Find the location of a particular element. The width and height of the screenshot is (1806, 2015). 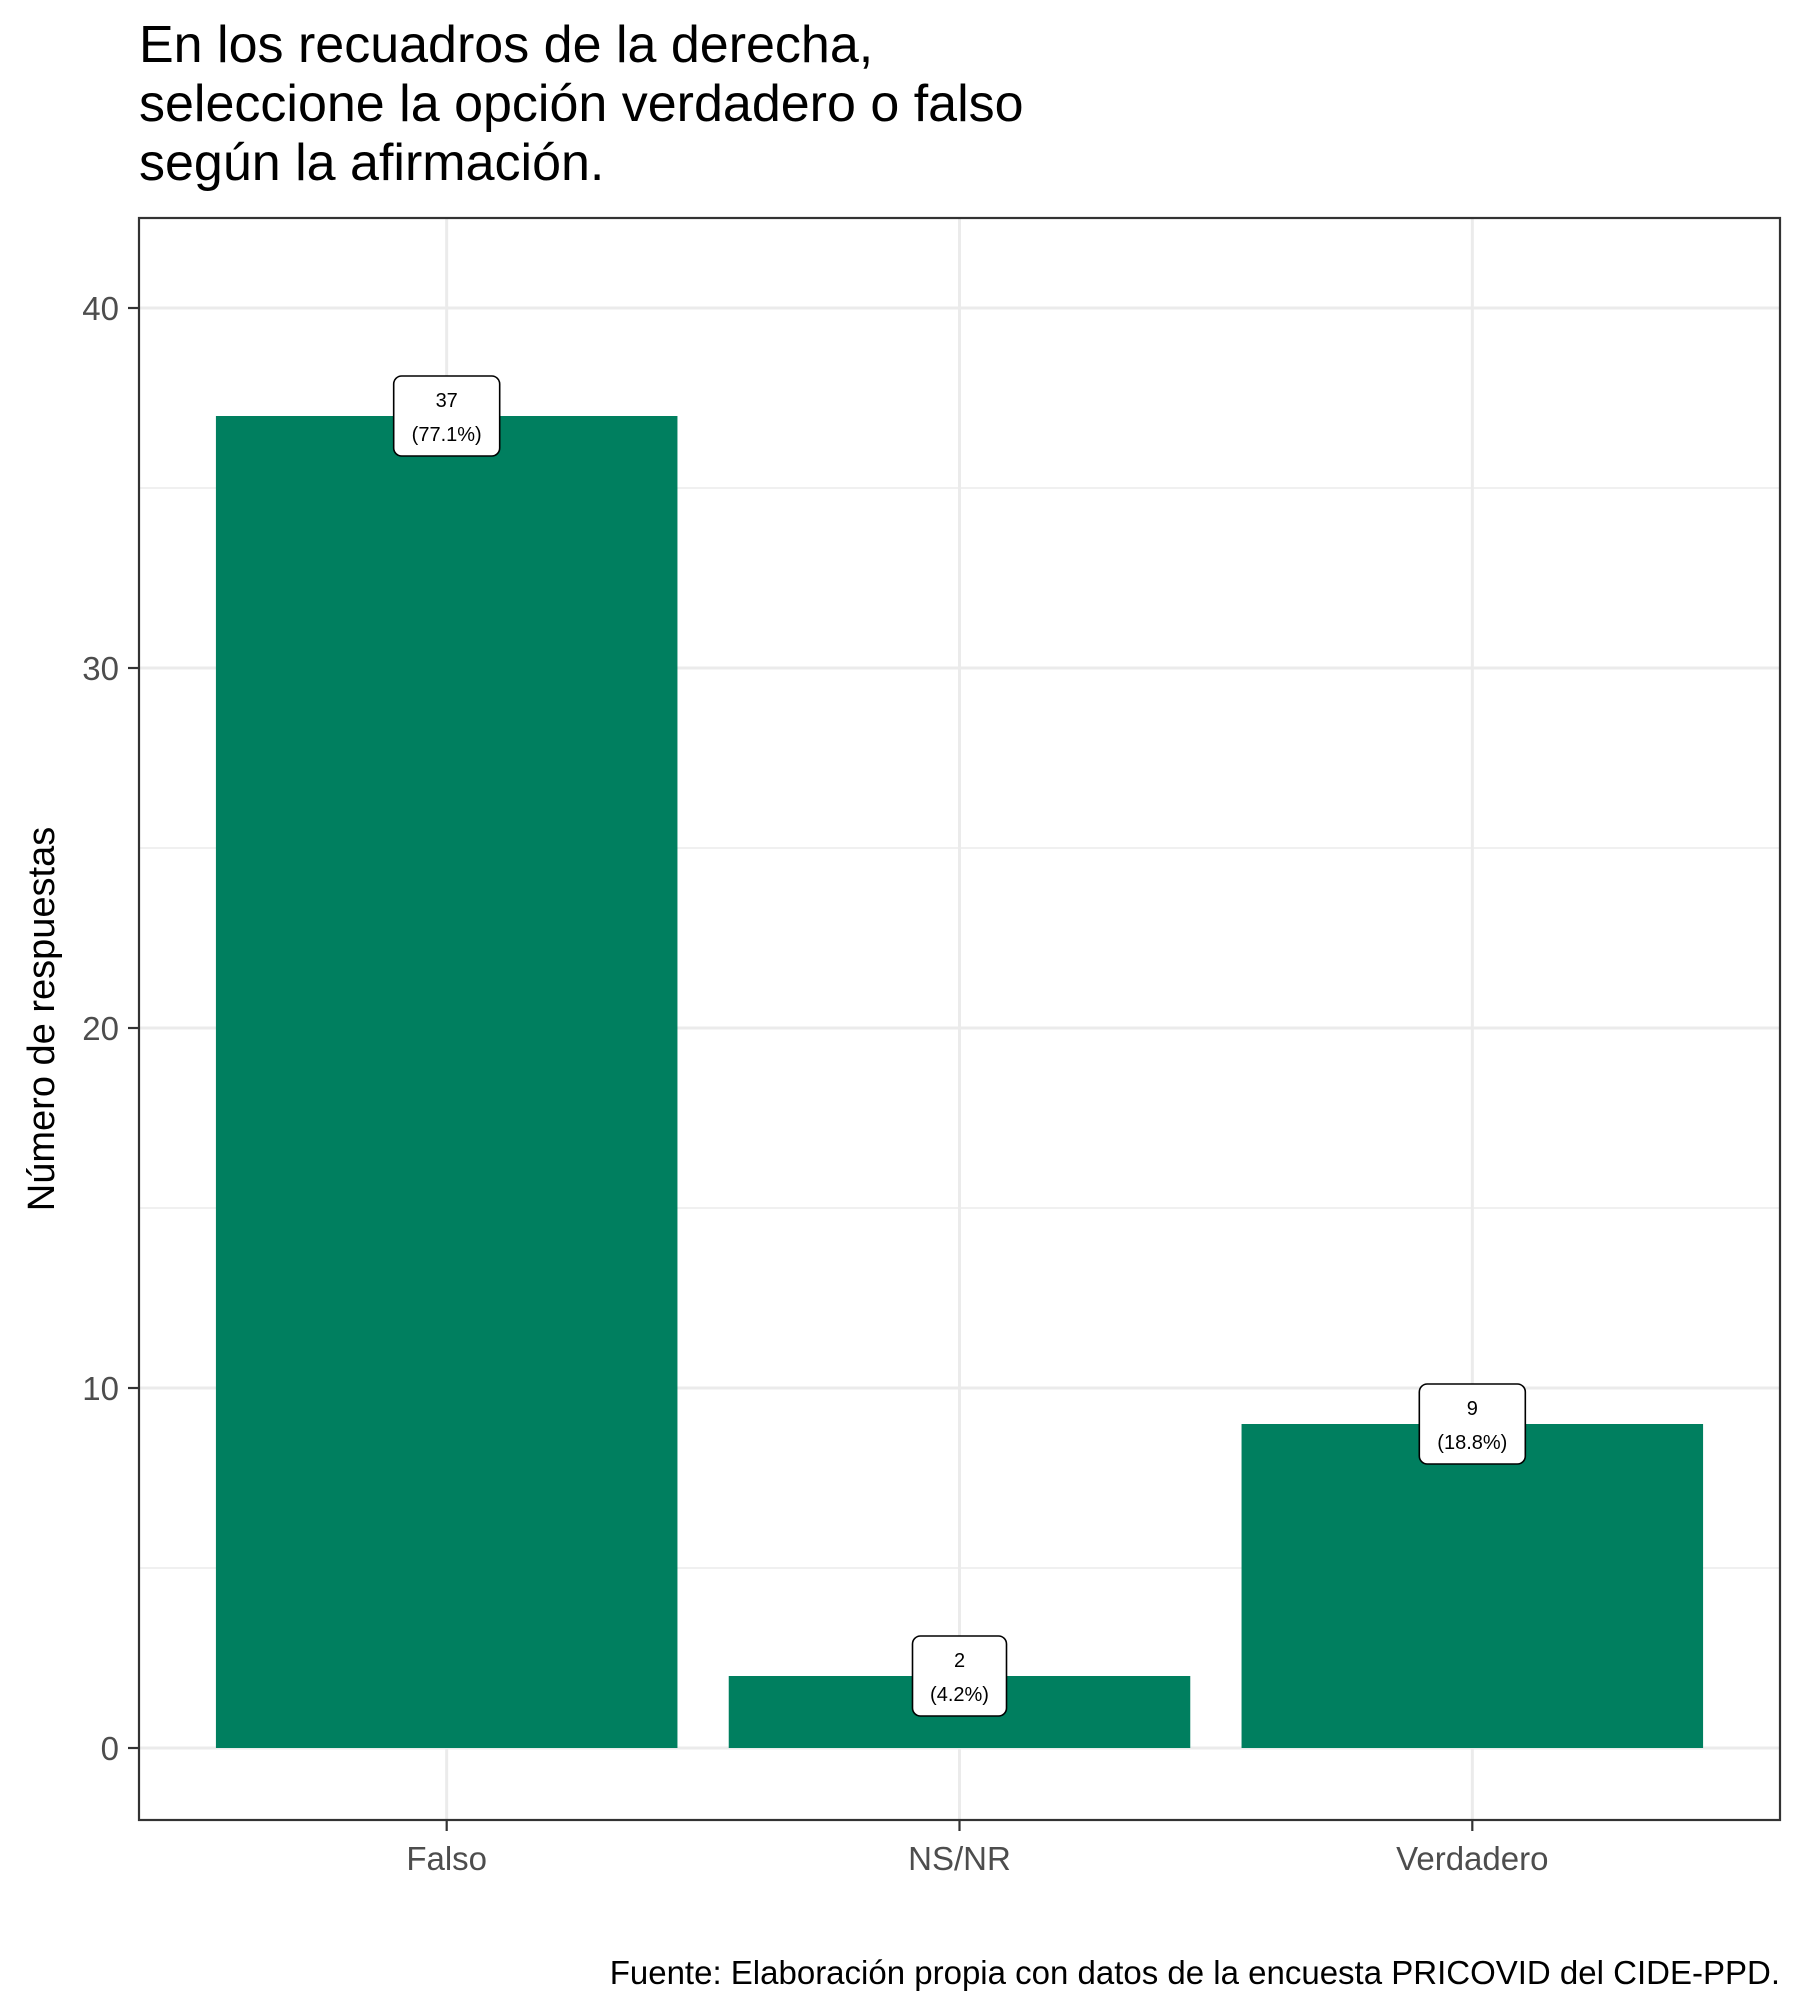

data-label-percent: (4.2%) is located at coordinates (959, 1695).